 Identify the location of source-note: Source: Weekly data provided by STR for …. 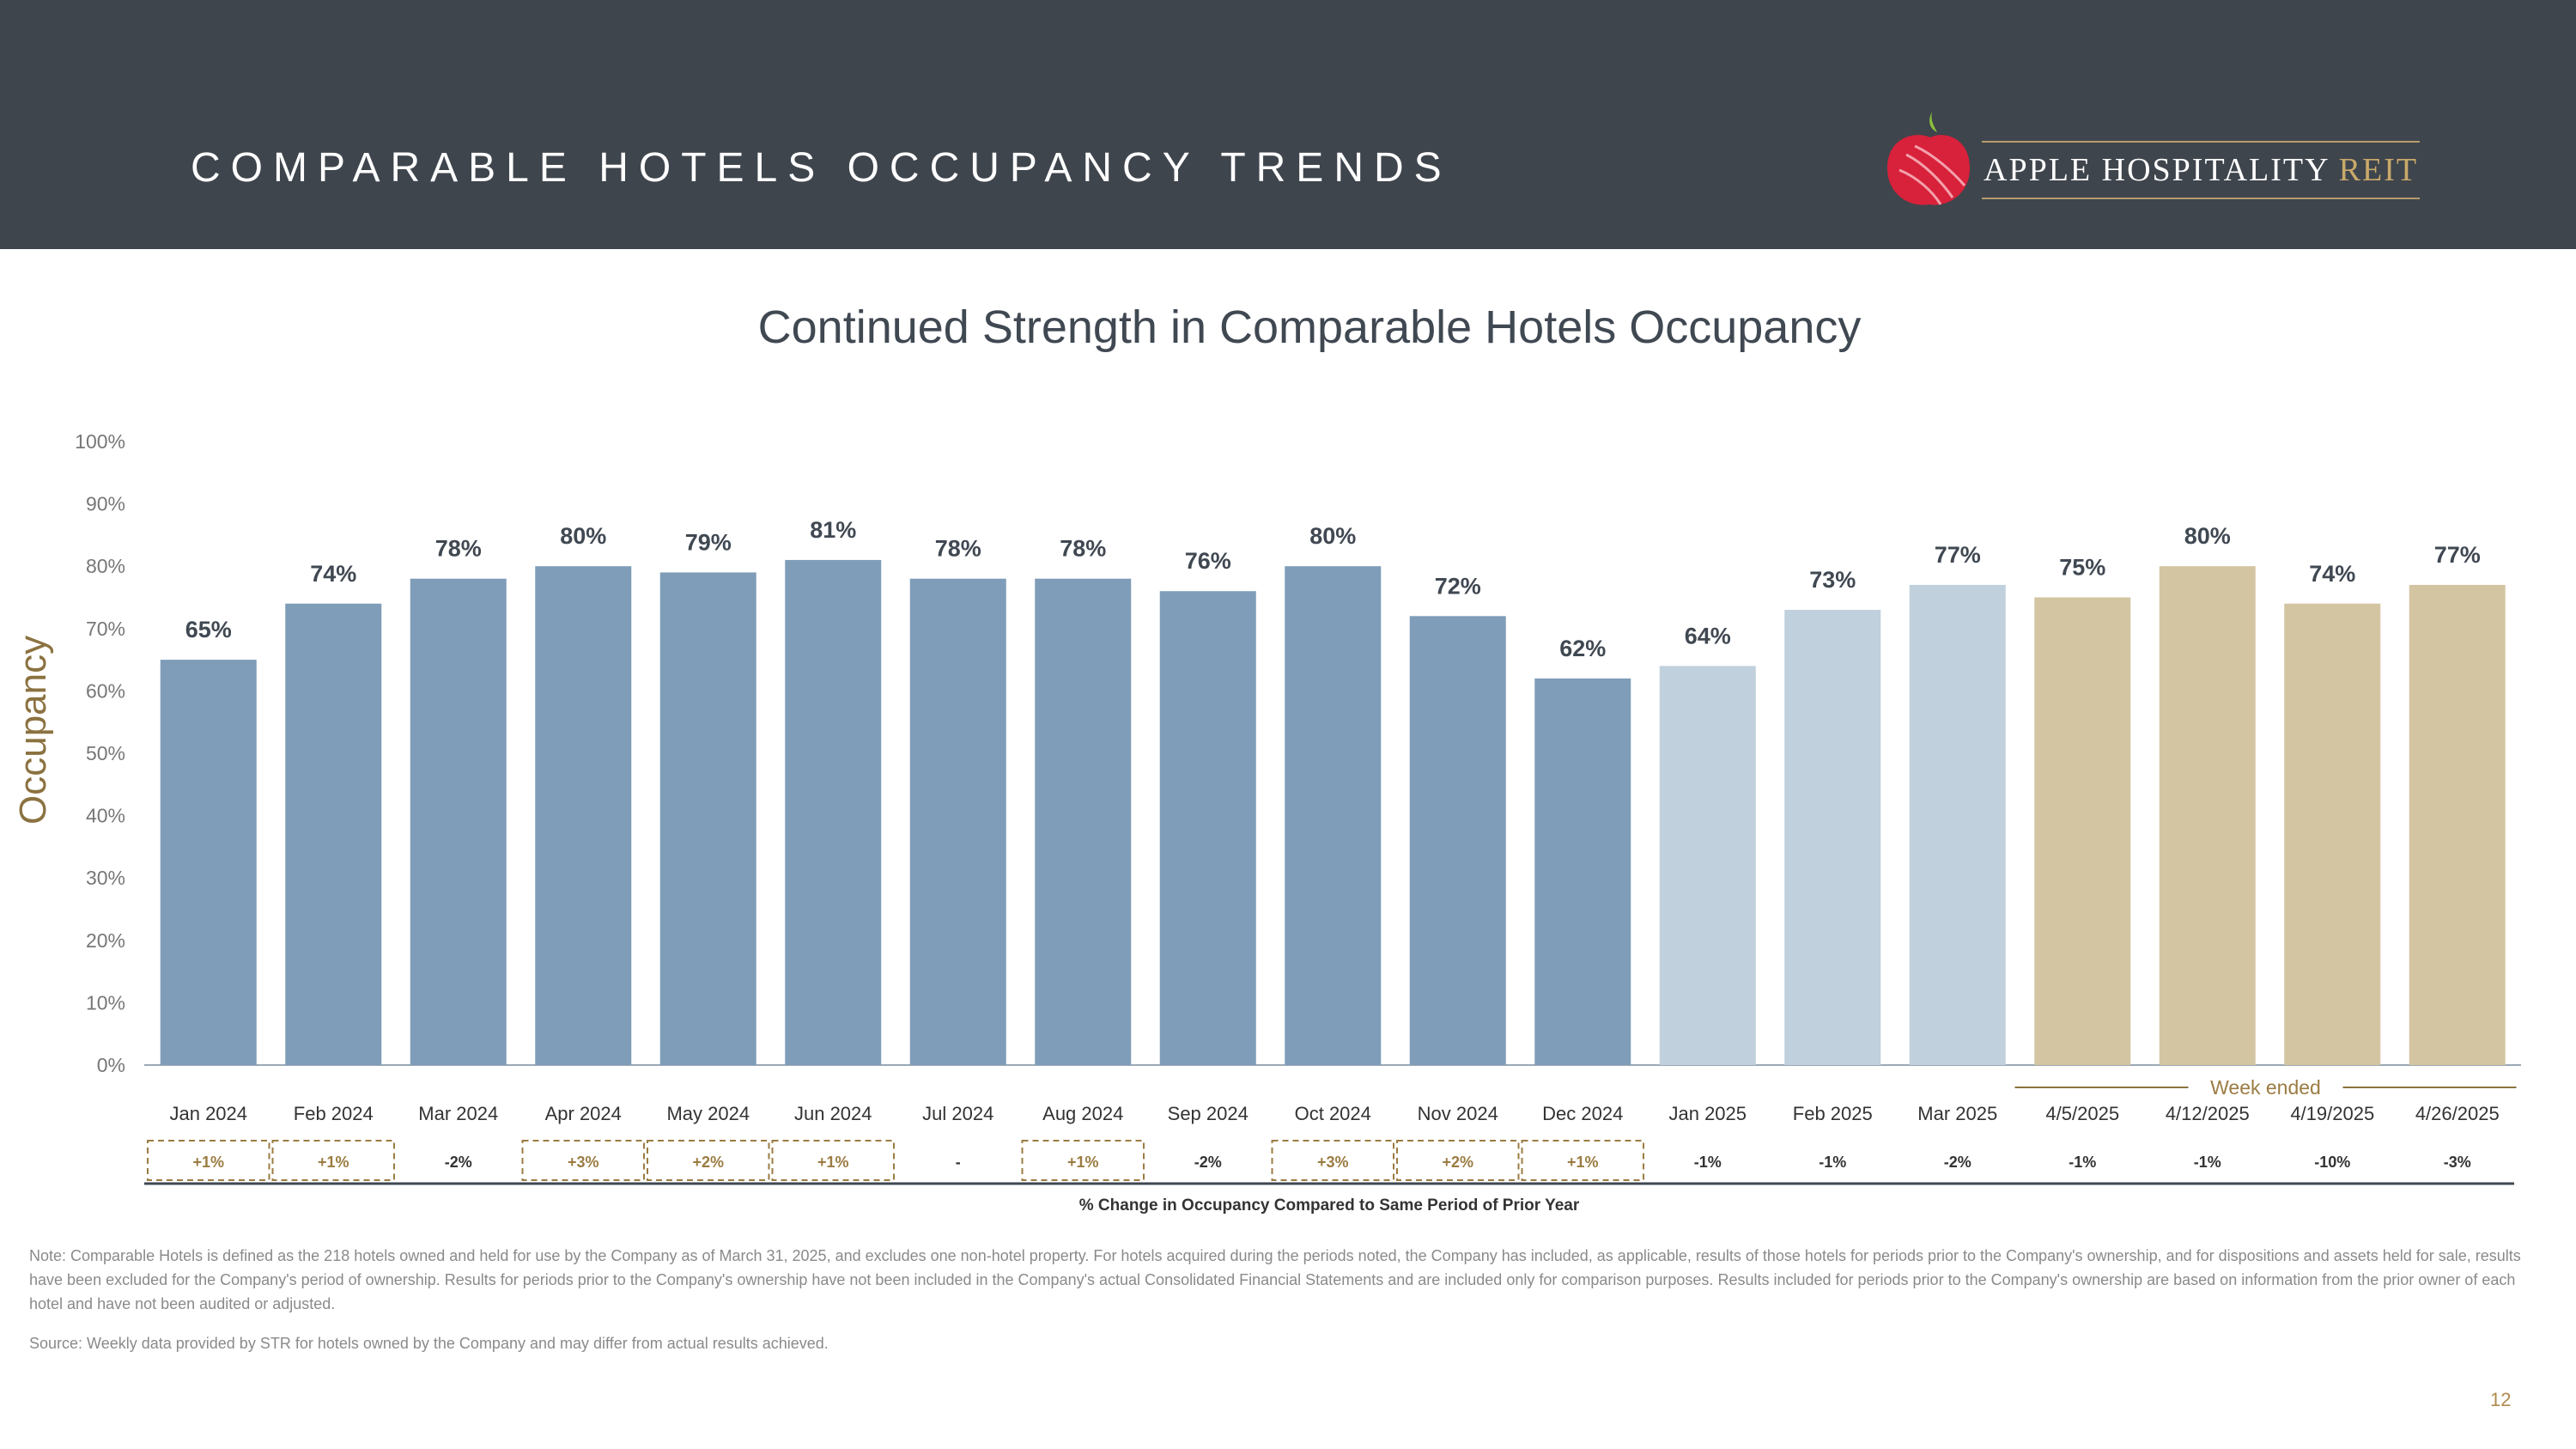
(429, 1343).